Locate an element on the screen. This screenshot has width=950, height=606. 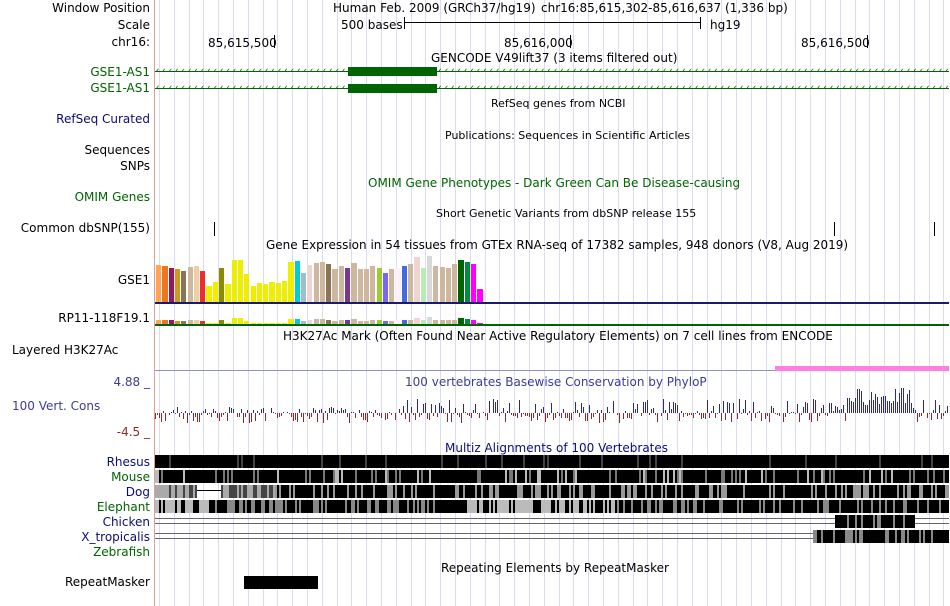
repeat-element is located at coordinates (281, 582).